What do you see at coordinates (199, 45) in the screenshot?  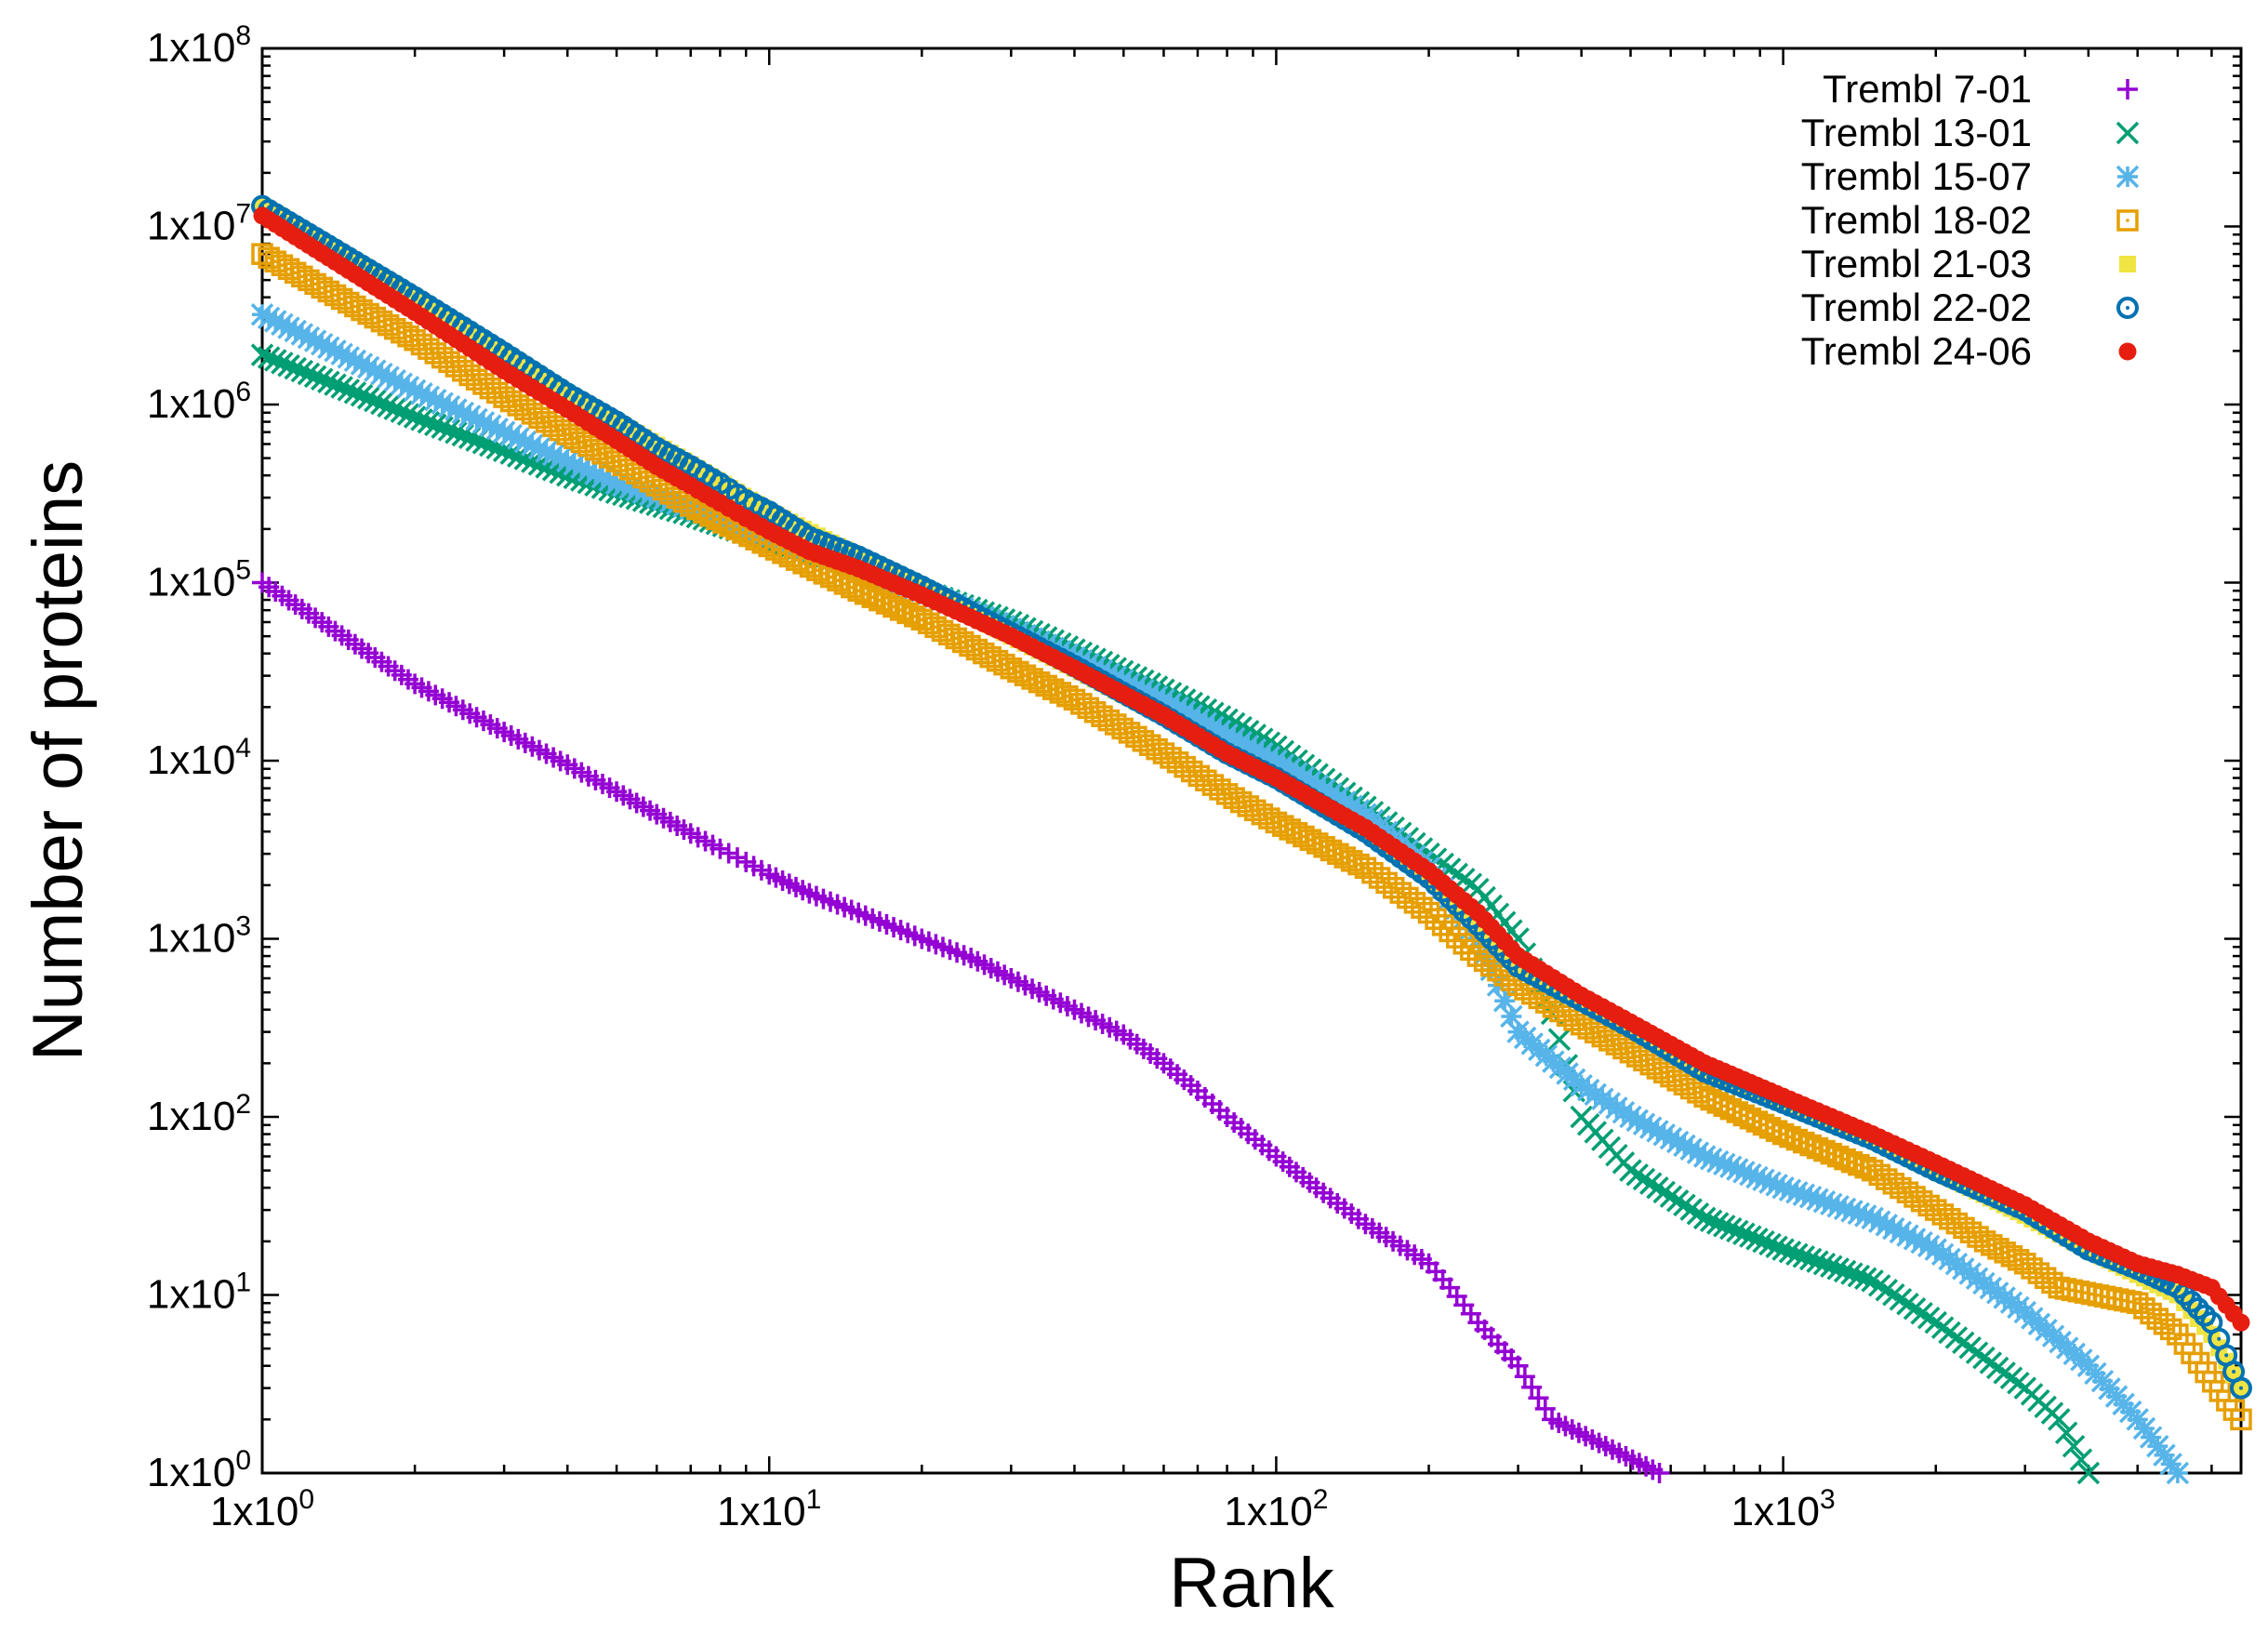 I see `y-tick-label: 1x10⁸` at bounding box center [199, 45].